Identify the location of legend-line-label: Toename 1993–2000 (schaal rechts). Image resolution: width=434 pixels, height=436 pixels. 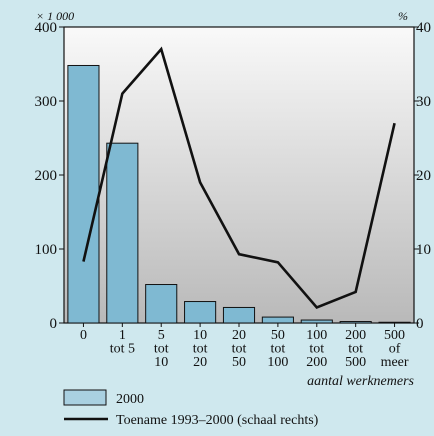
(217, 420).